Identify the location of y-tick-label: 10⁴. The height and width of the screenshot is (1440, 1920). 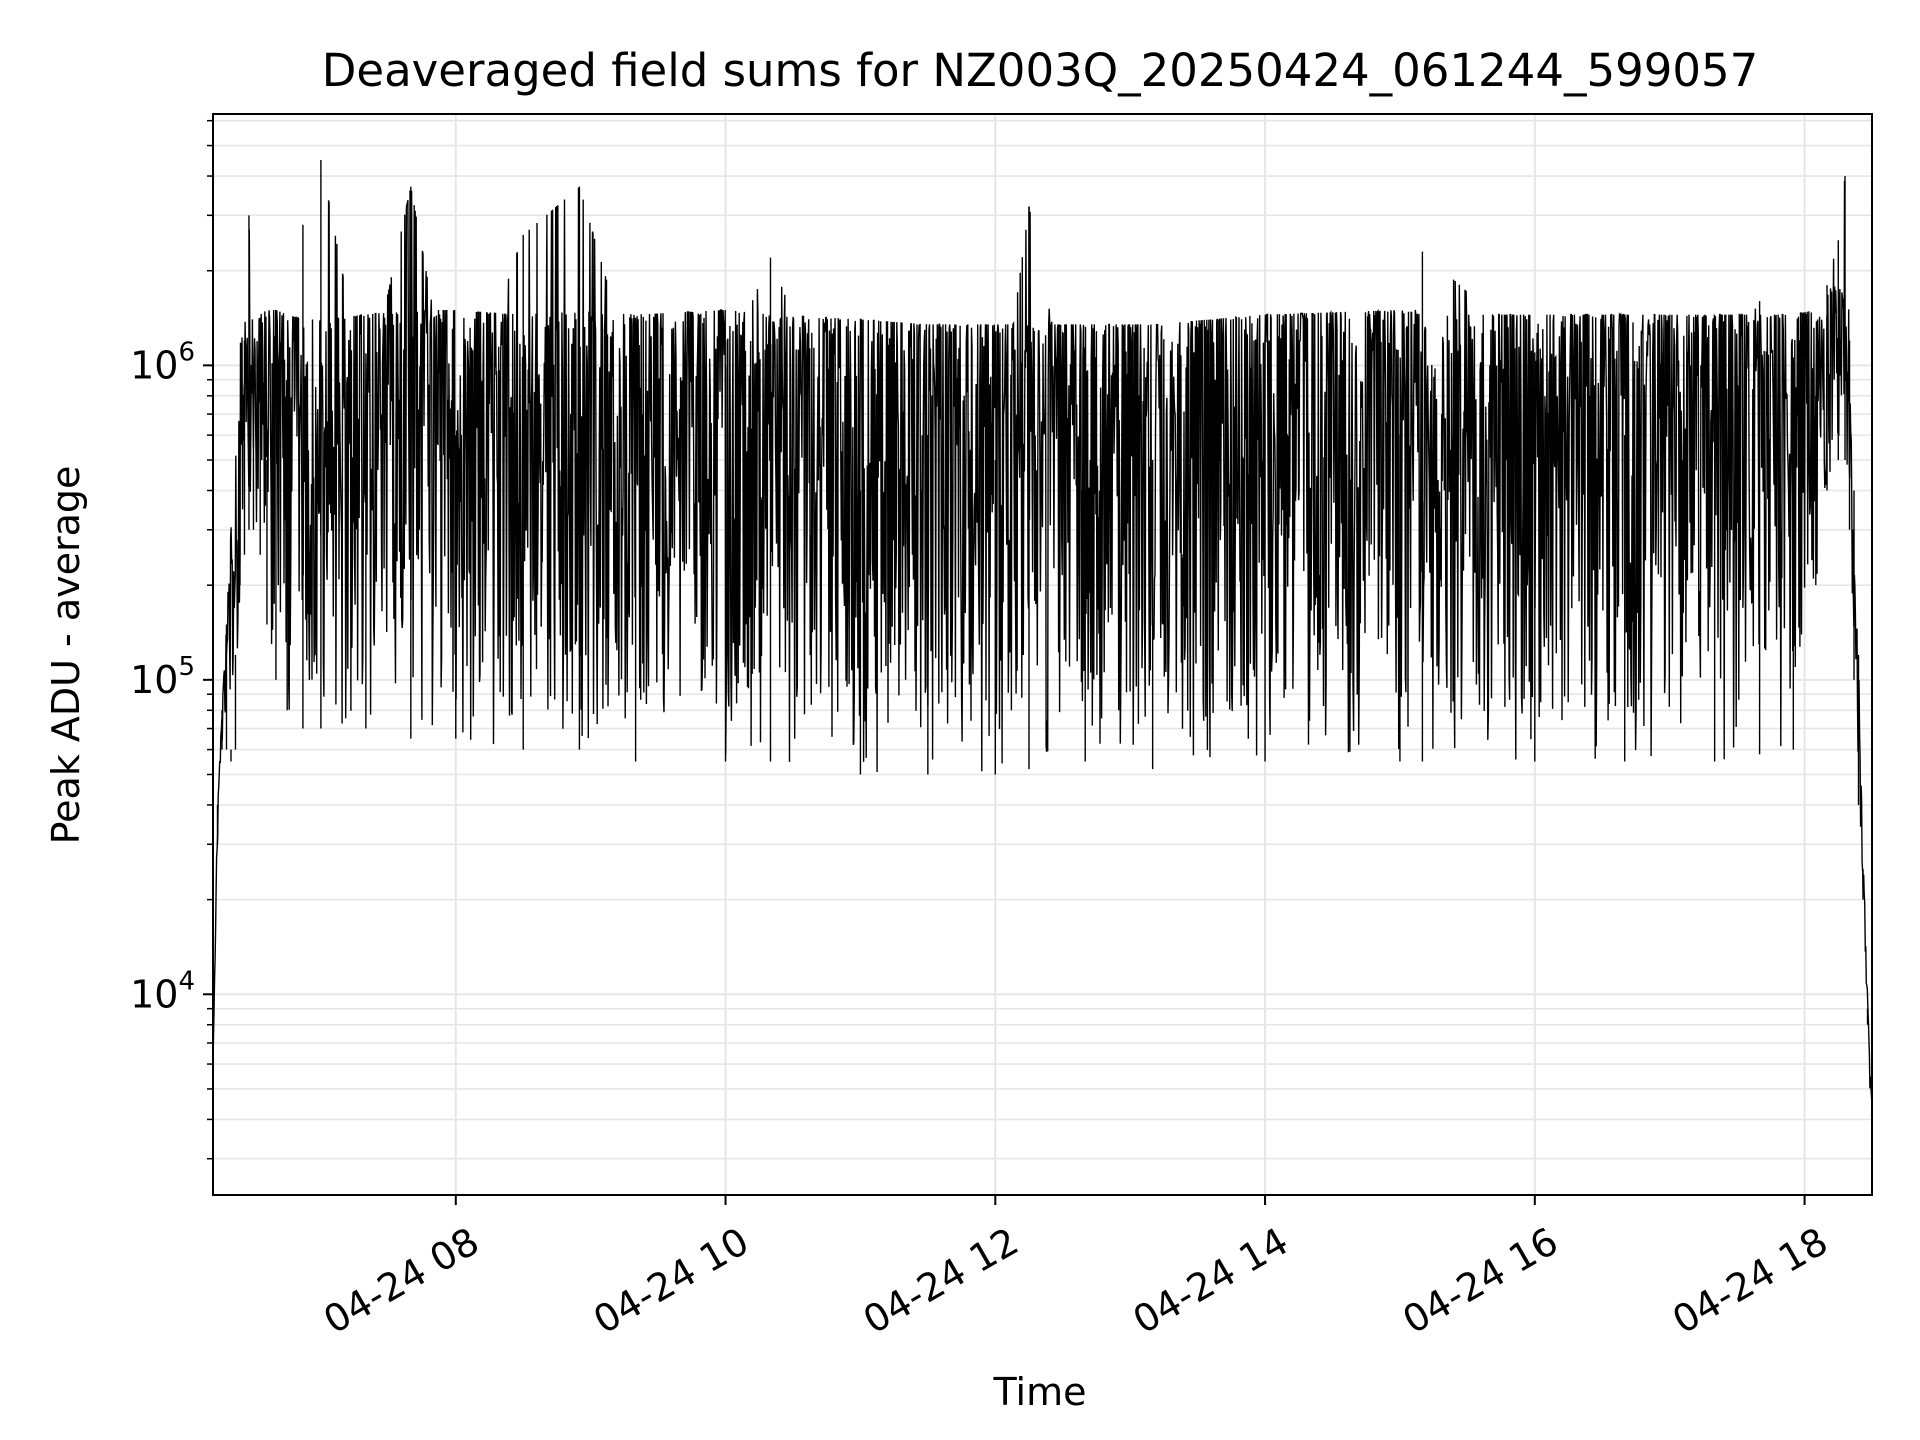
(162, 991).